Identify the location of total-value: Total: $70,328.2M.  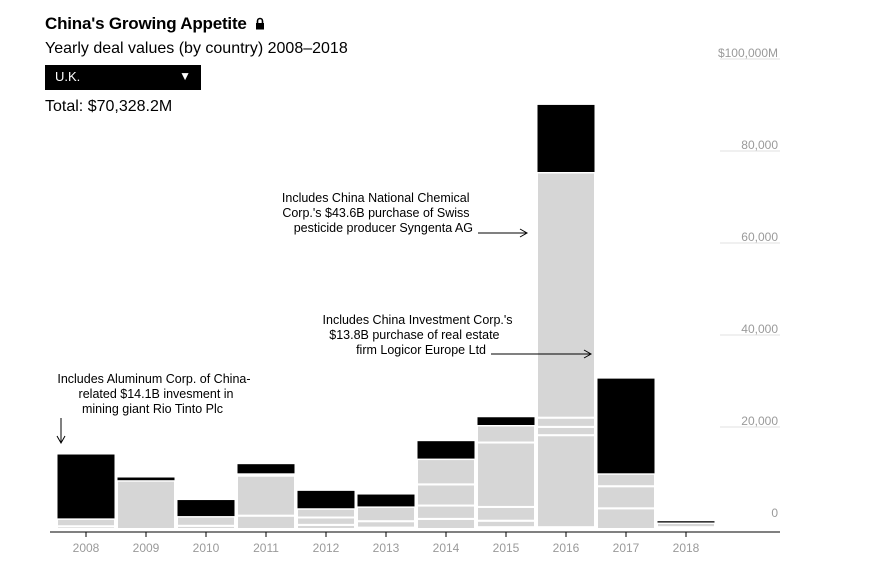
(109, 106).